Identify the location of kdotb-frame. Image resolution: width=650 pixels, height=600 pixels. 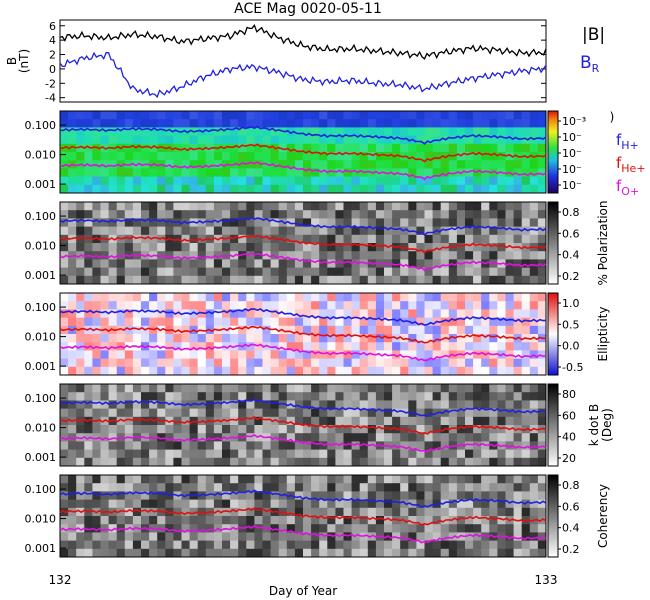
(303, 425).